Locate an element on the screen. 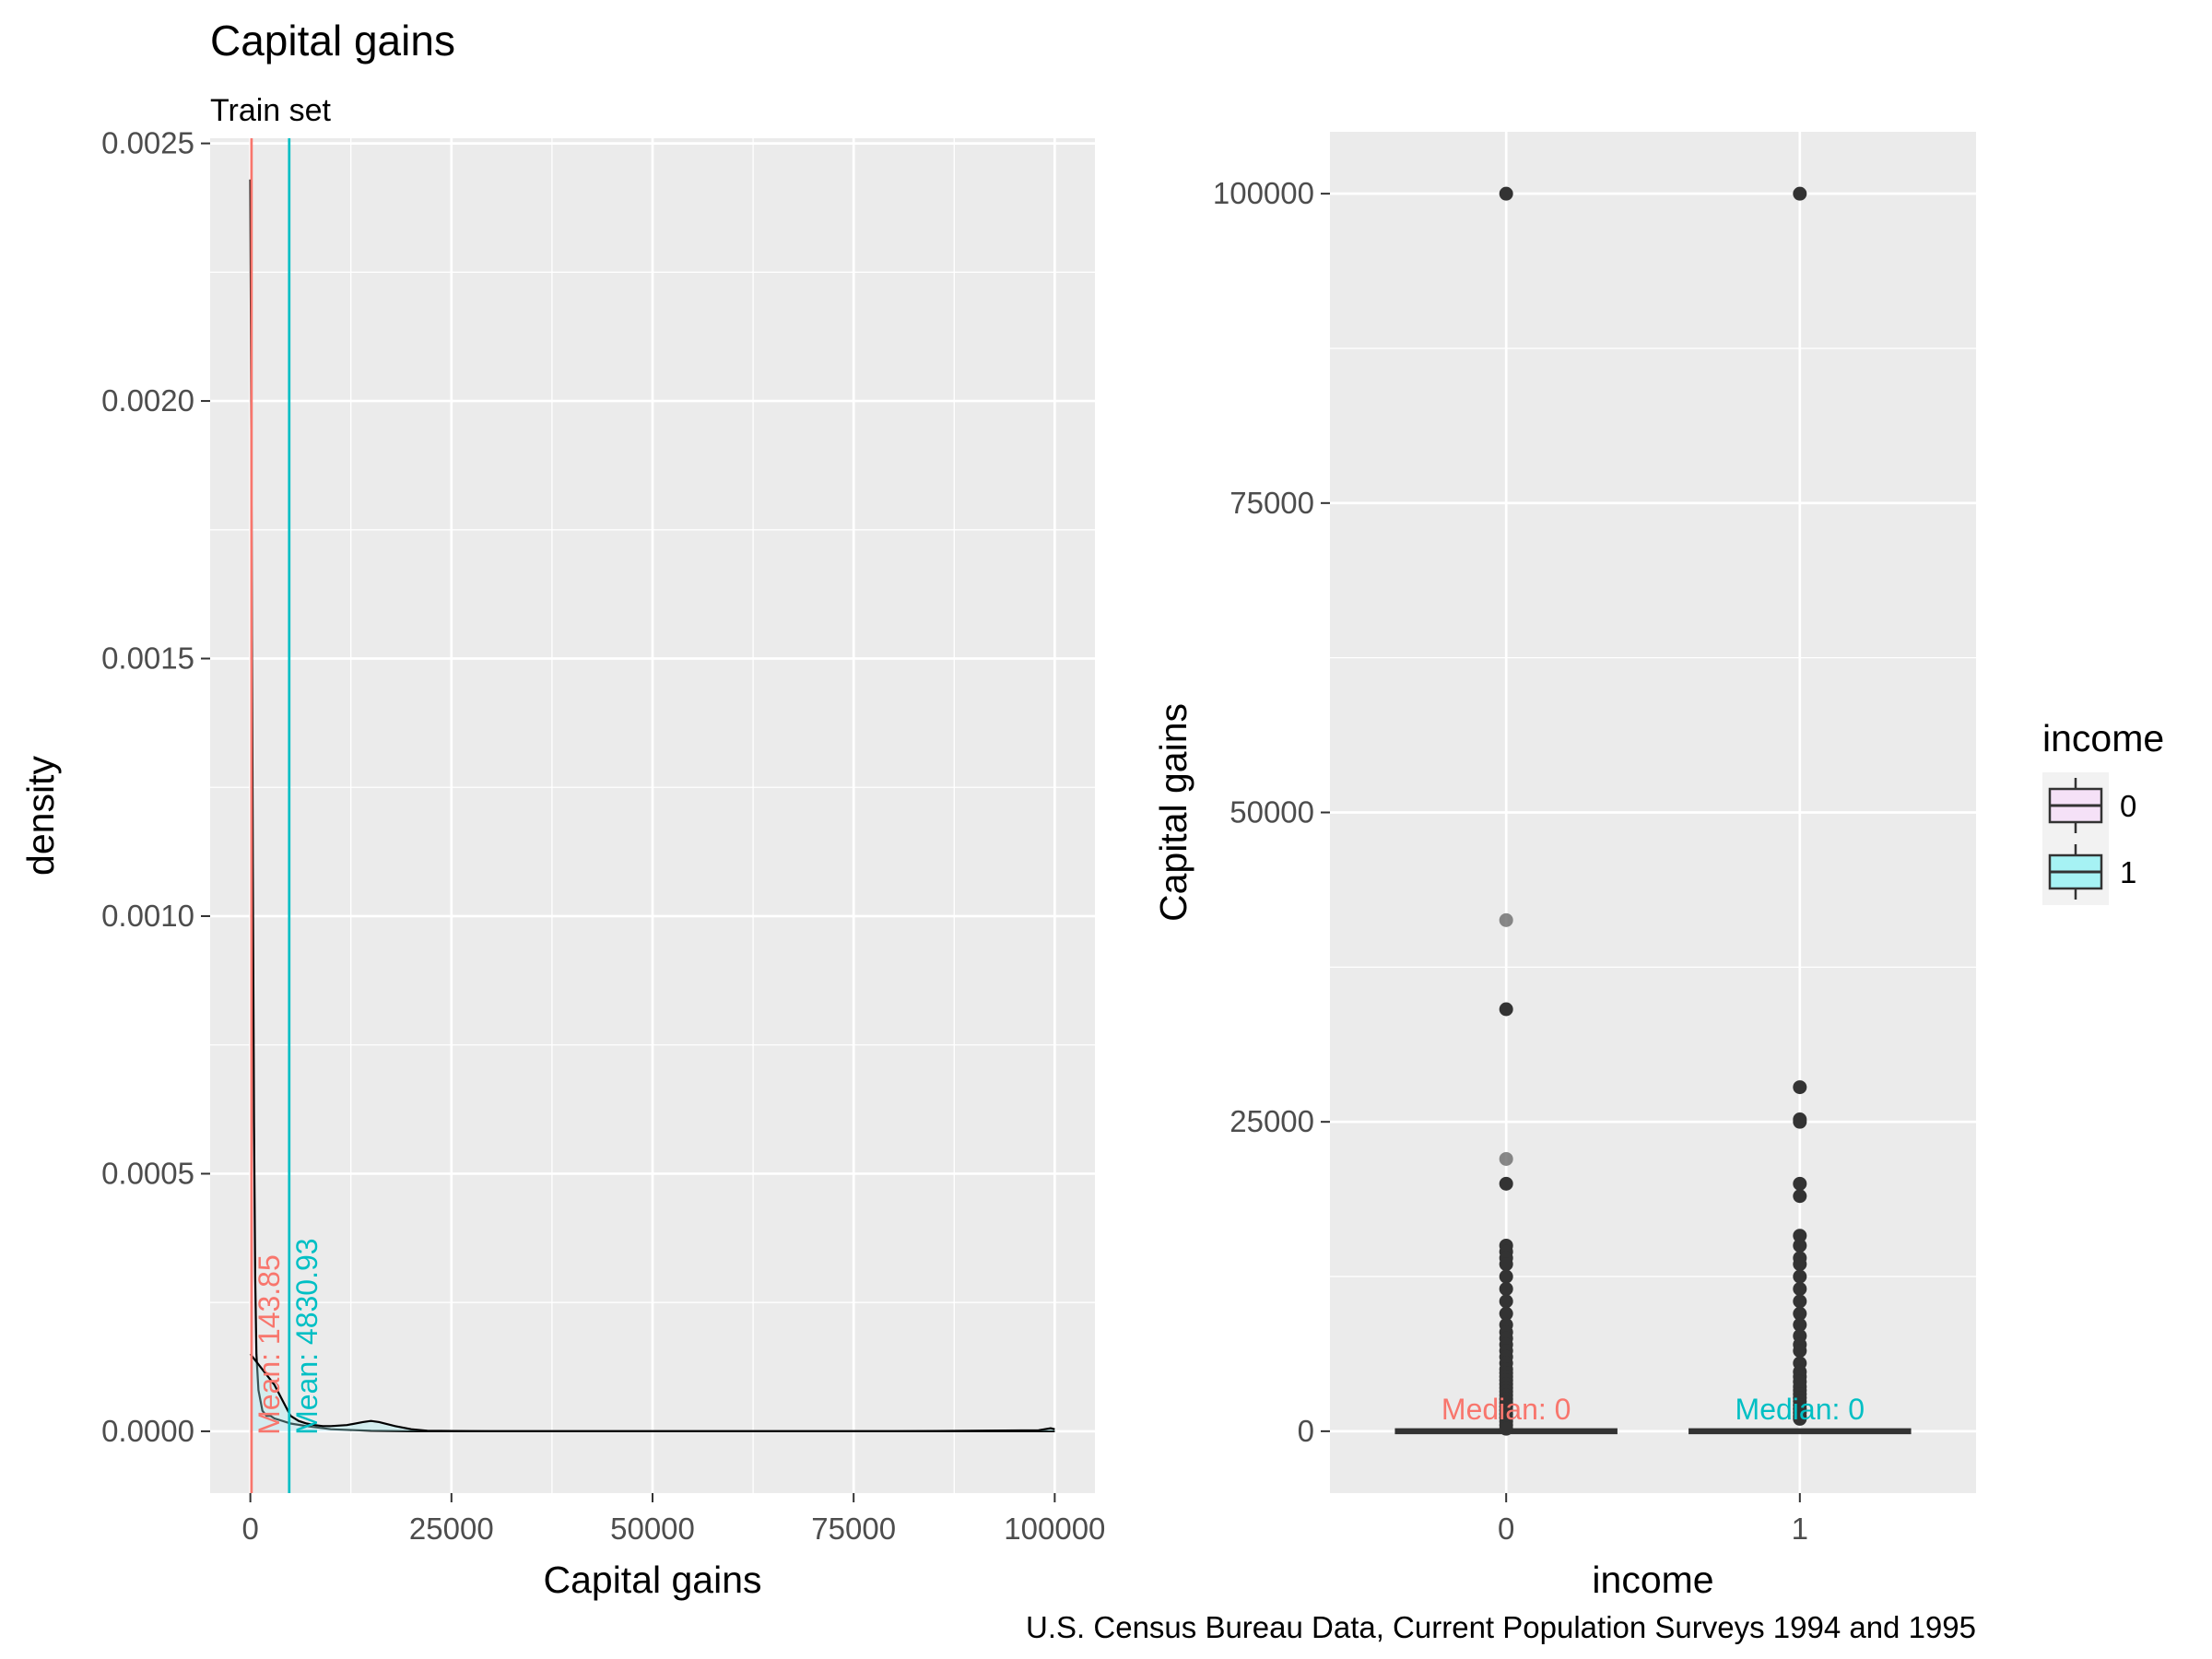 The height and width of the screenshot is (1659, 2212). chart-subtitle: Train set is located at coordinates (271, 110).